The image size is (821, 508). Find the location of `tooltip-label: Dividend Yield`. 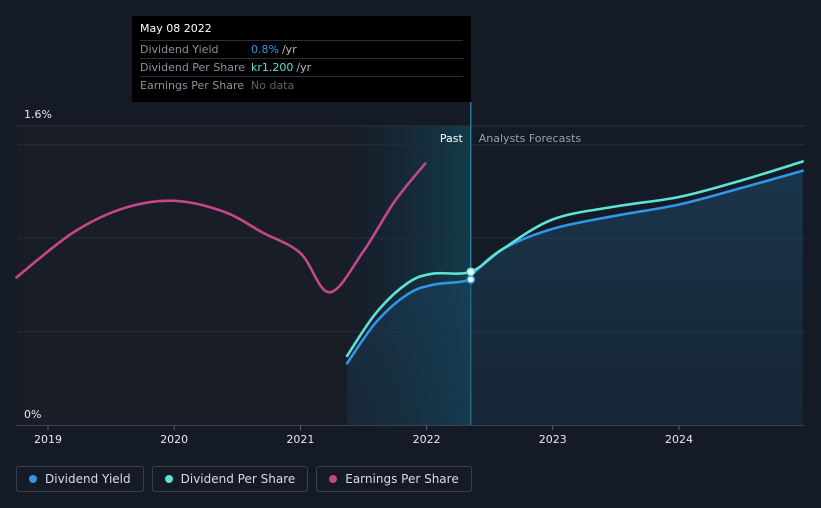

tooltip-label: Dividend Yield is located at coordinates (179, 49).